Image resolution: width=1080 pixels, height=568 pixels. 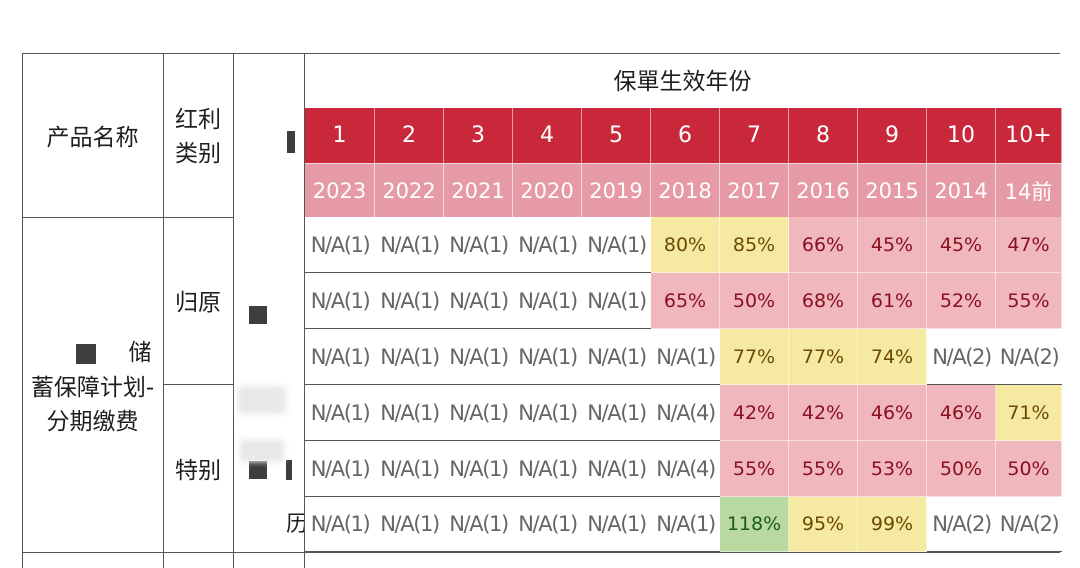 What do you see at coordinates (616, 135) in the screenshot?
I see `policy-year-header-cell: 5` at bounding box center [616, 135].